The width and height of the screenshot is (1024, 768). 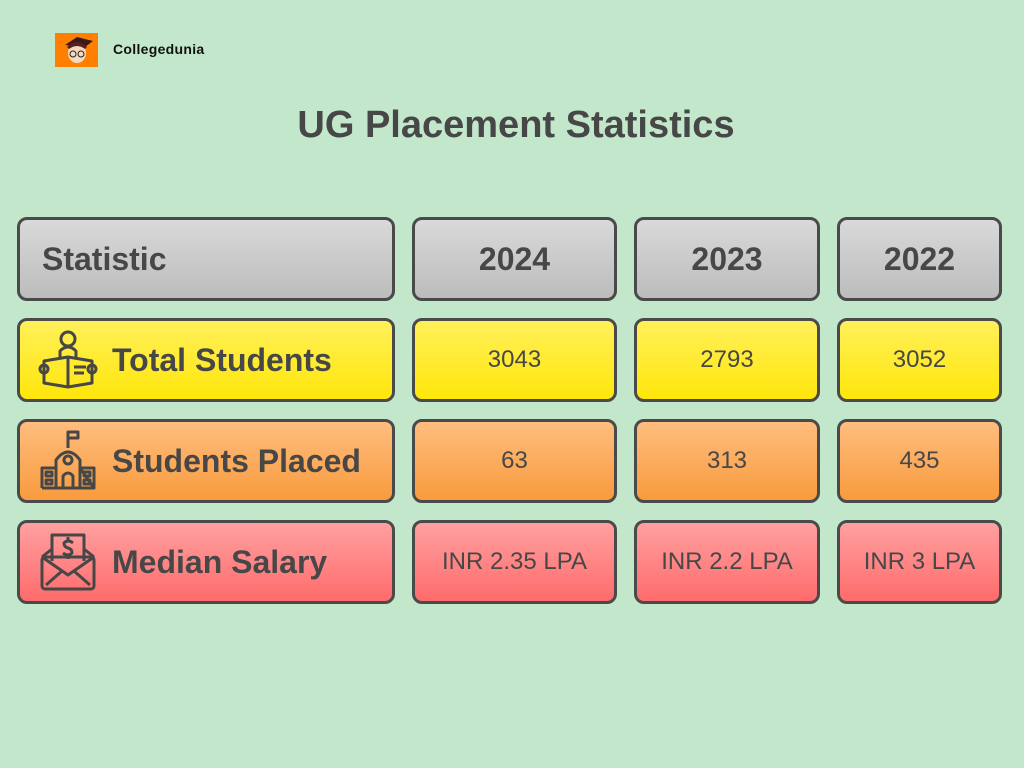 What do you see at coordinates (236, 460) in the screenshot?
I see `row-label: Students Placed` at bounding box center [236, 460].